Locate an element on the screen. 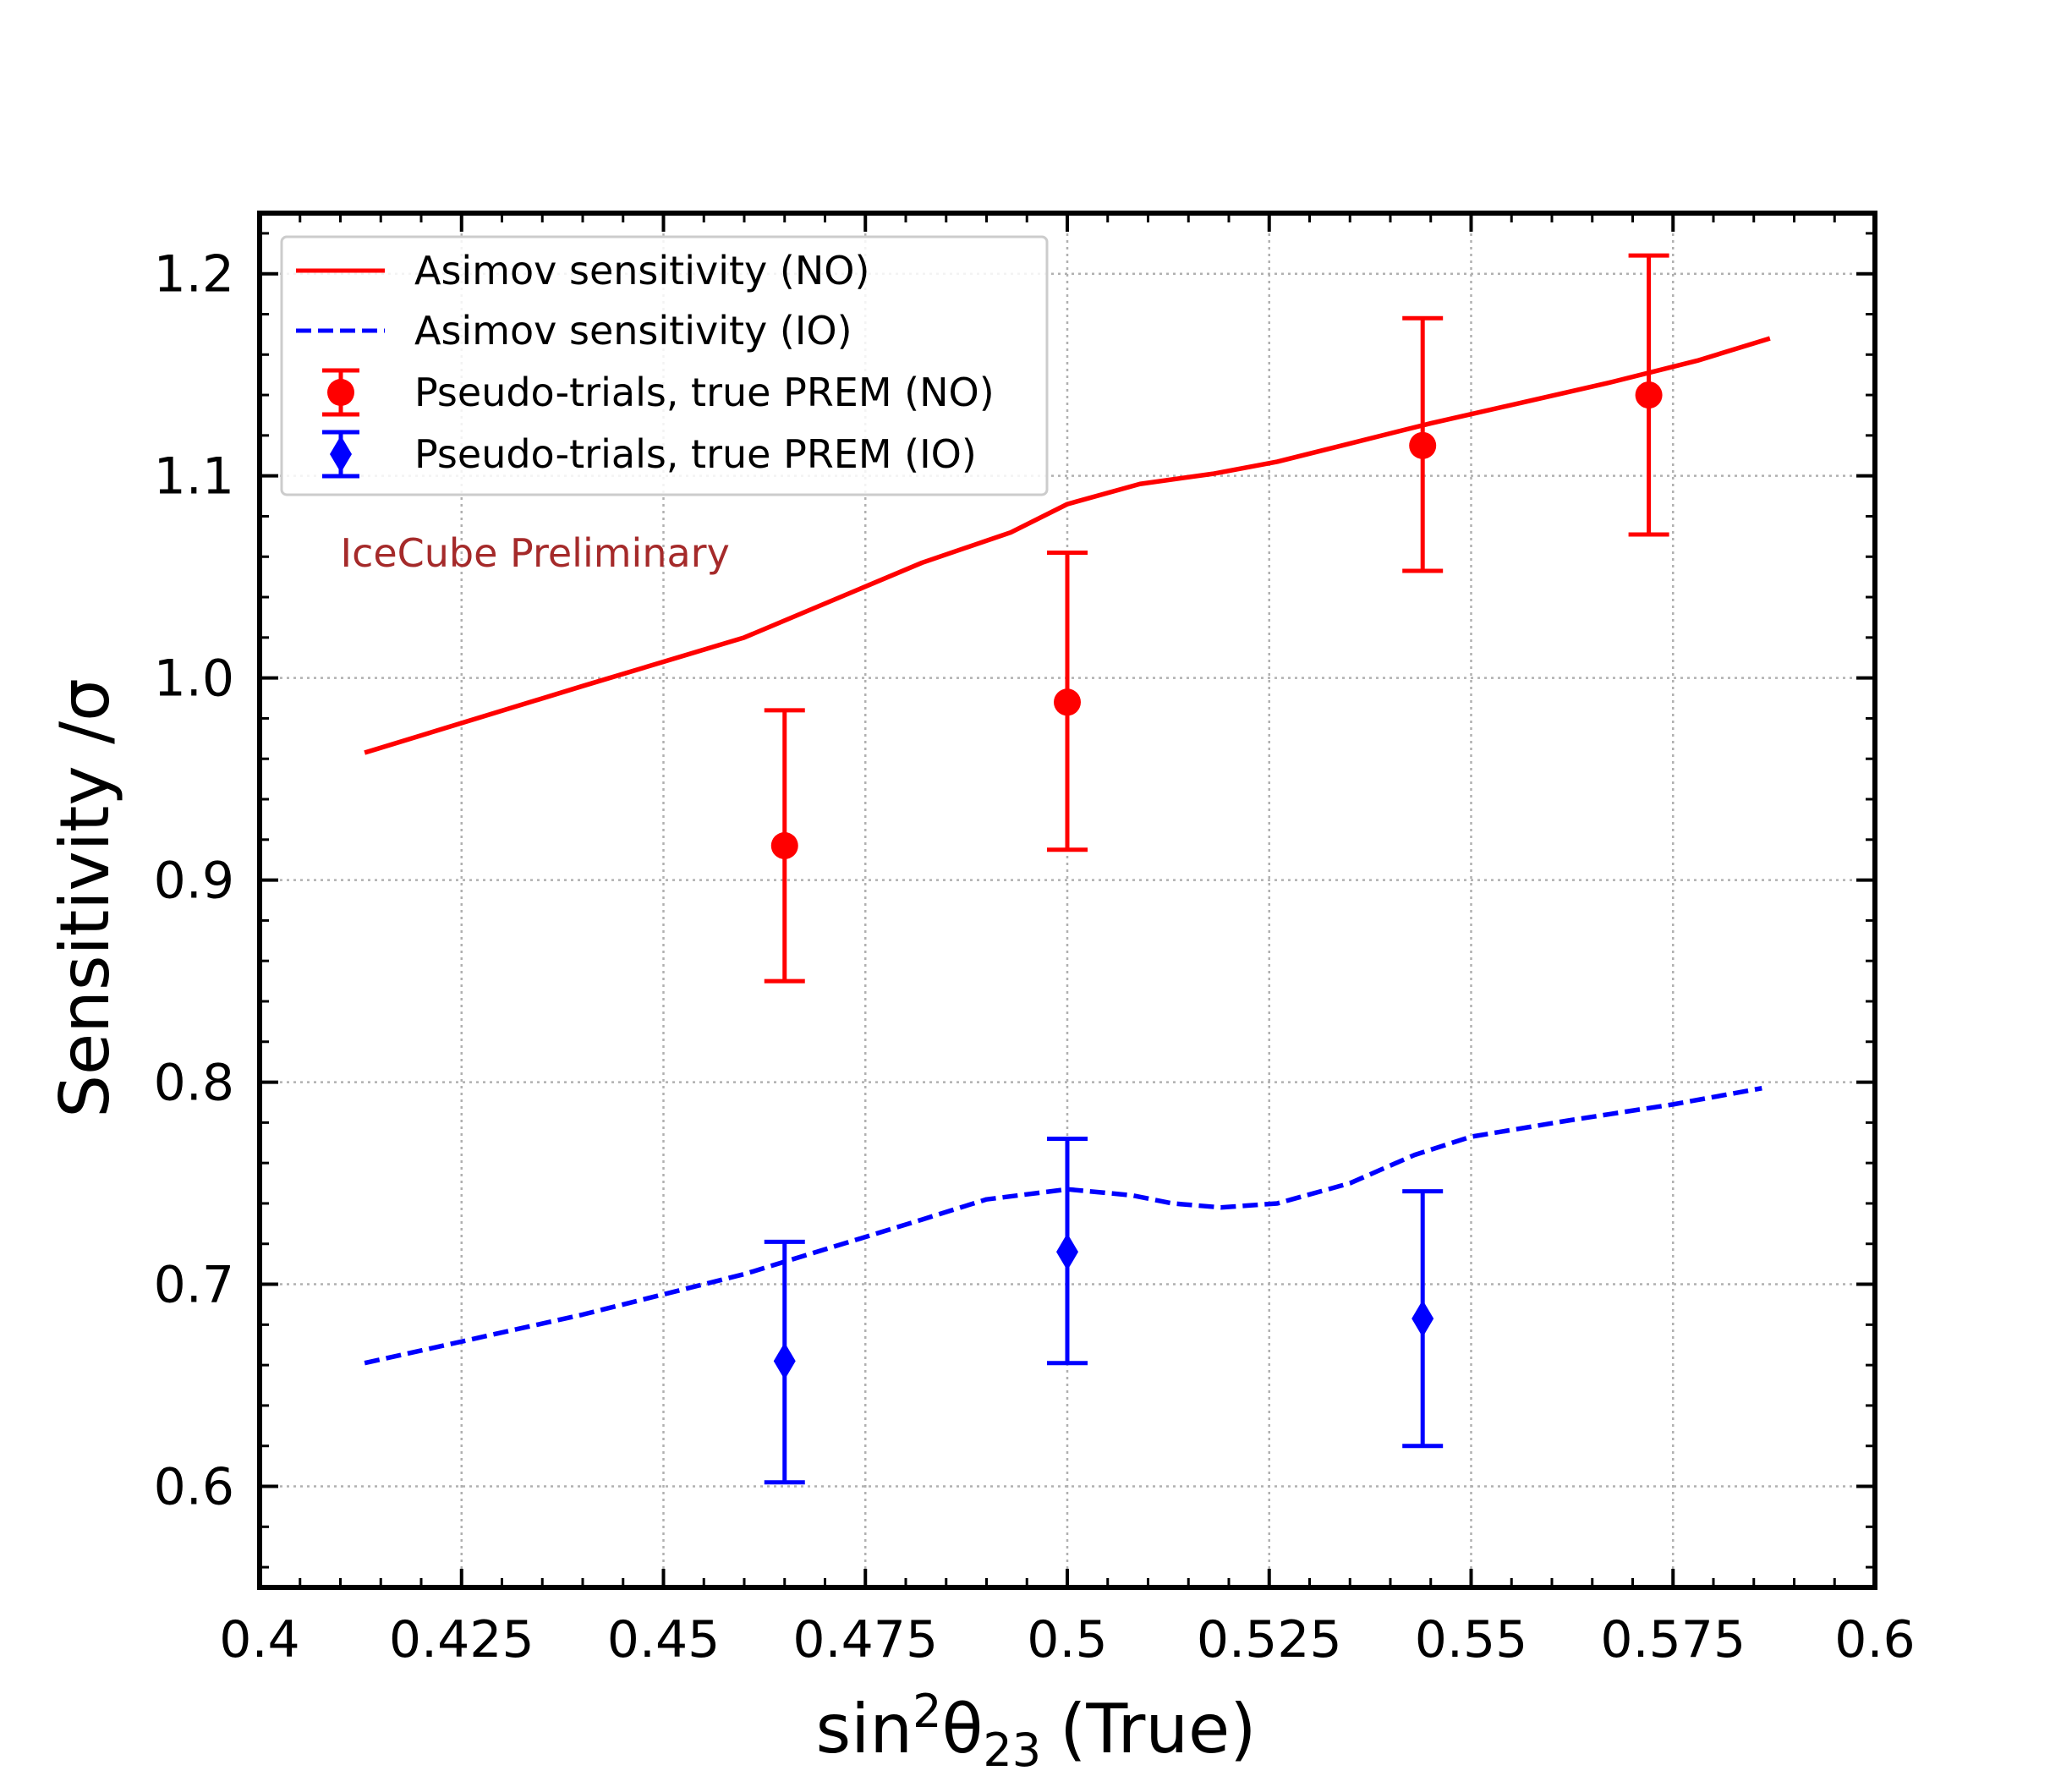  legend-label-pseudo-no: Pseudo-trials, true PREM (NO) is located at coordinates (704, 392).